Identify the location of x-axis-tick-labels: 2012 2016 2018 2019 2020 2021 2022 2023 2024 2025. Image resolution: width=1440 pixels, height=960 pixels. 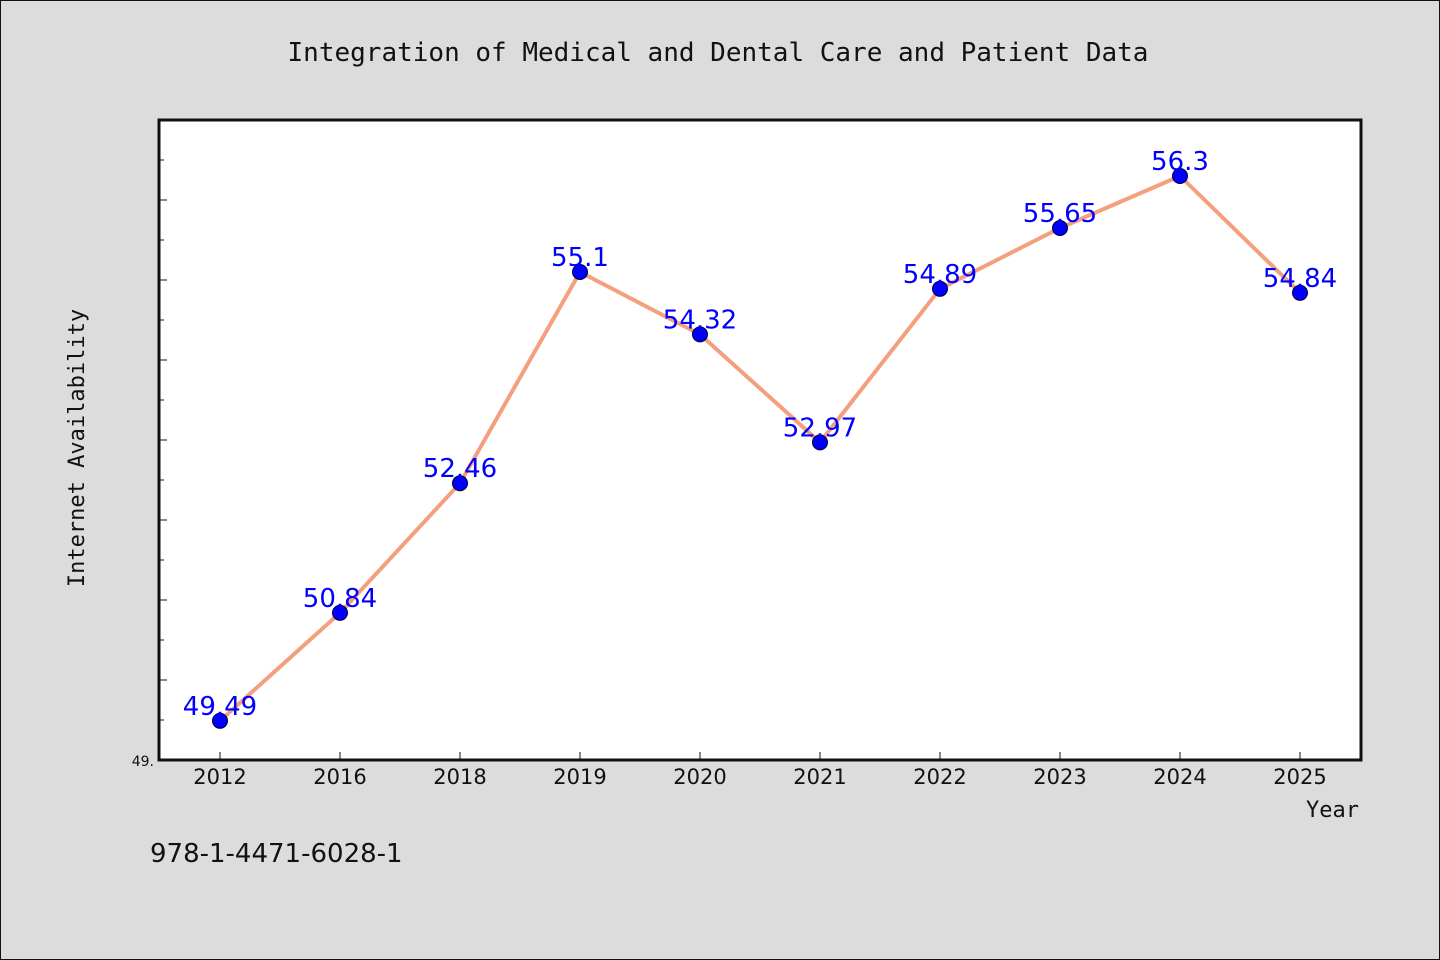
(759, 777).